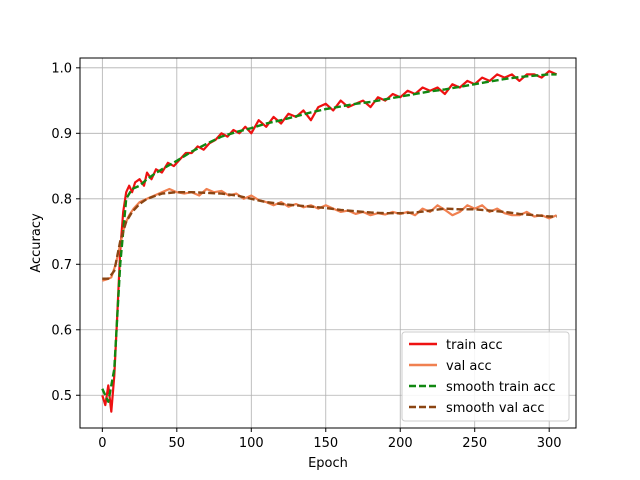  Describe the element at coordinates (500, 387) in the screenshot. I see `legend-smooth-train-acc-label: smooth train acc` at that location.